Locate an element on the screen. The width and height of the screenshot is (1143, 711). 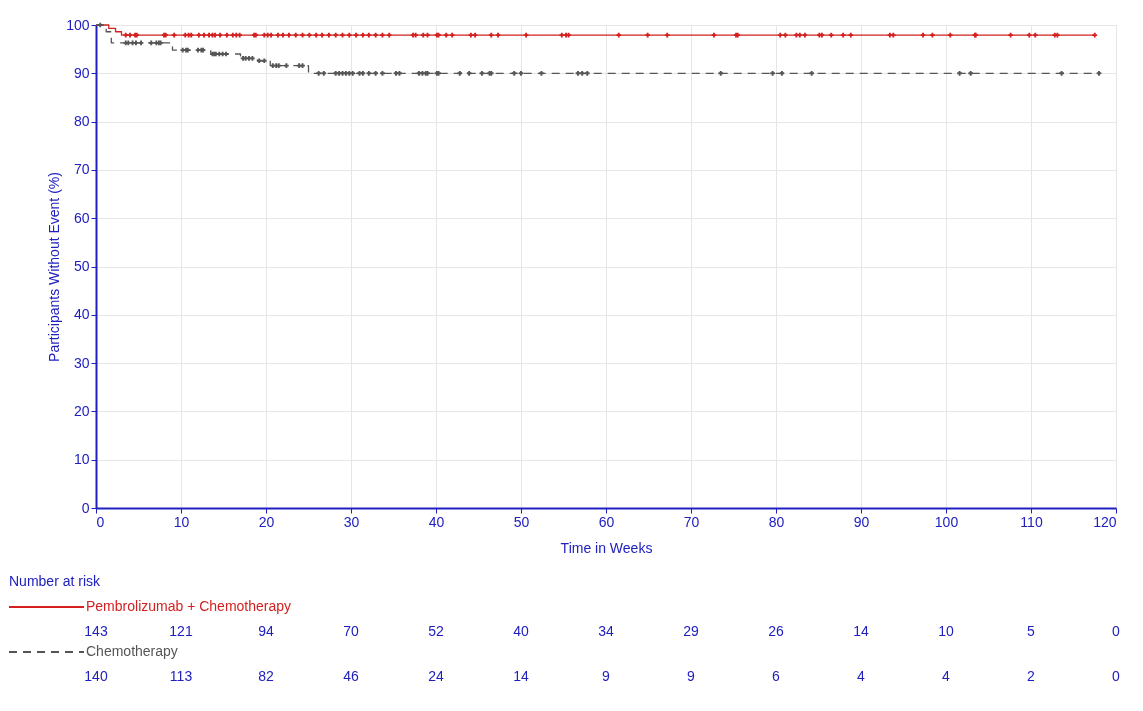
x-tick-label: 90 is located at coordinates (861, 521).